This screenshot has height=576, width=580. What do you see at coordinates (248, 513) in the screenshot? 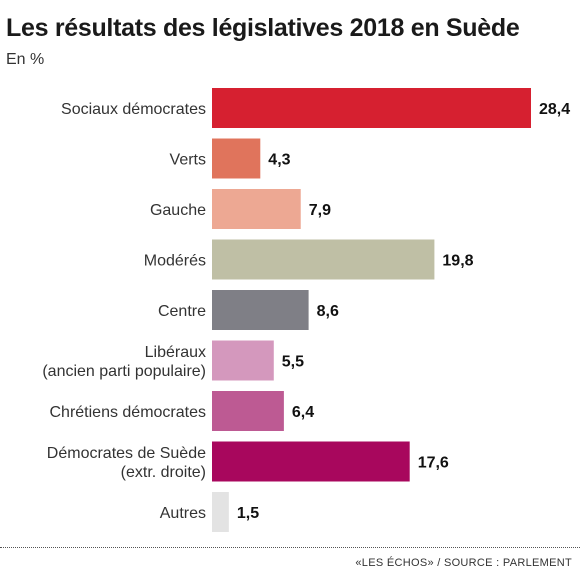
I see `value-label-8: 1,5` at bounding box center [248, 513].